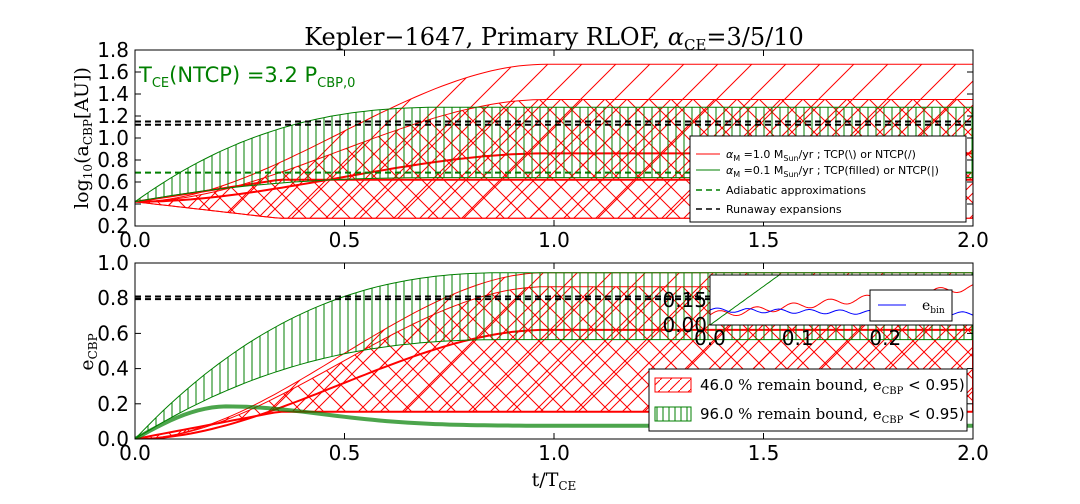  Describe the element at coordinates (841, 300) in the screenshot. I see `inset-frame` at that location.